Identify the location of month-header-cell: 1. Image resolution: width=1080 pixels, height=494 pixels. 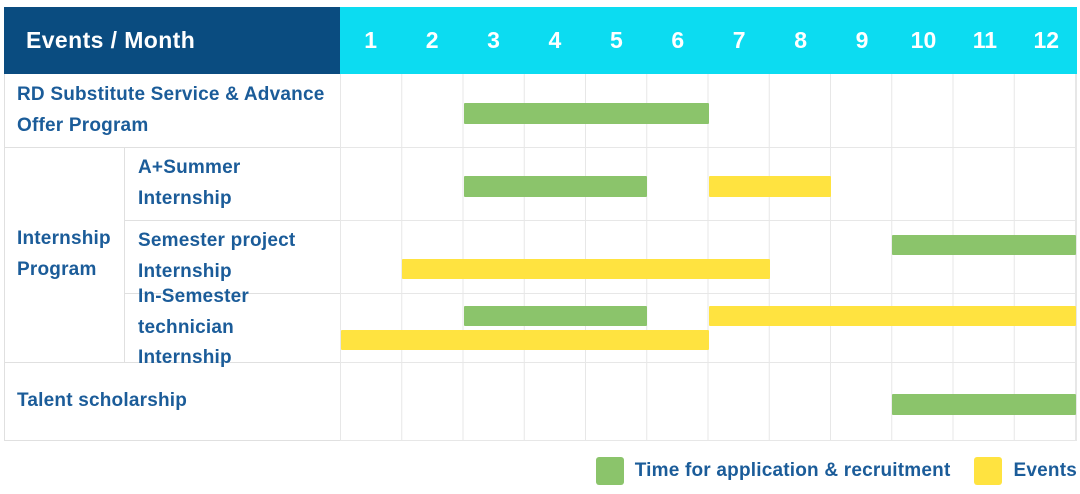
(371, 40).